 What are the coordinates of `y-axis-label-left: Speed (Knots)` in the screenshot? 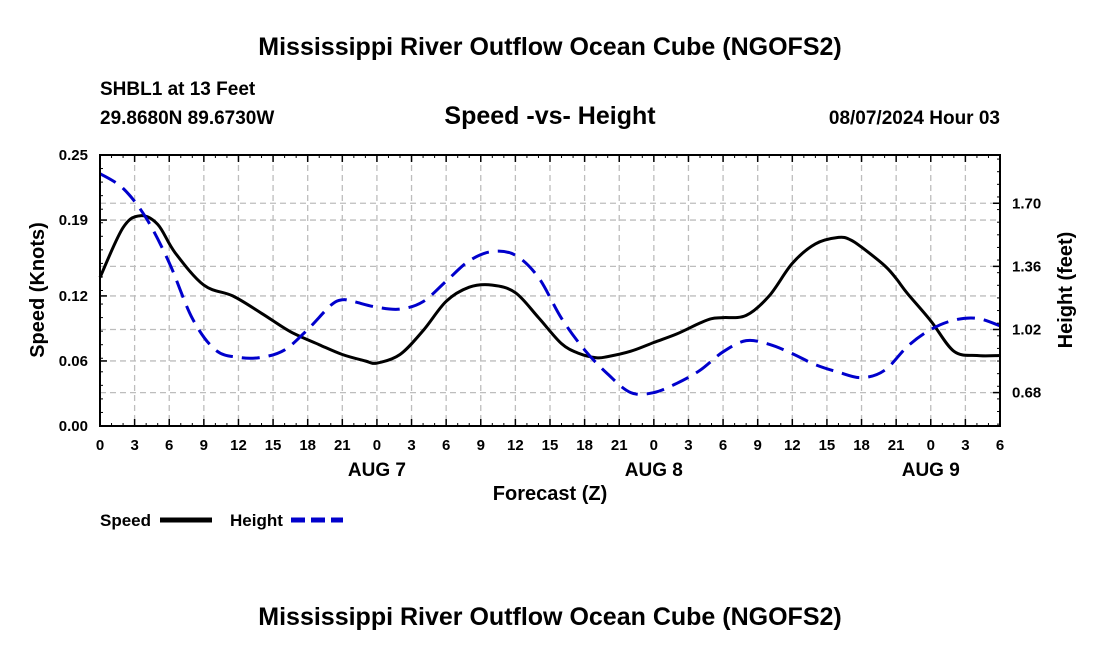 It's located at (38, 290).